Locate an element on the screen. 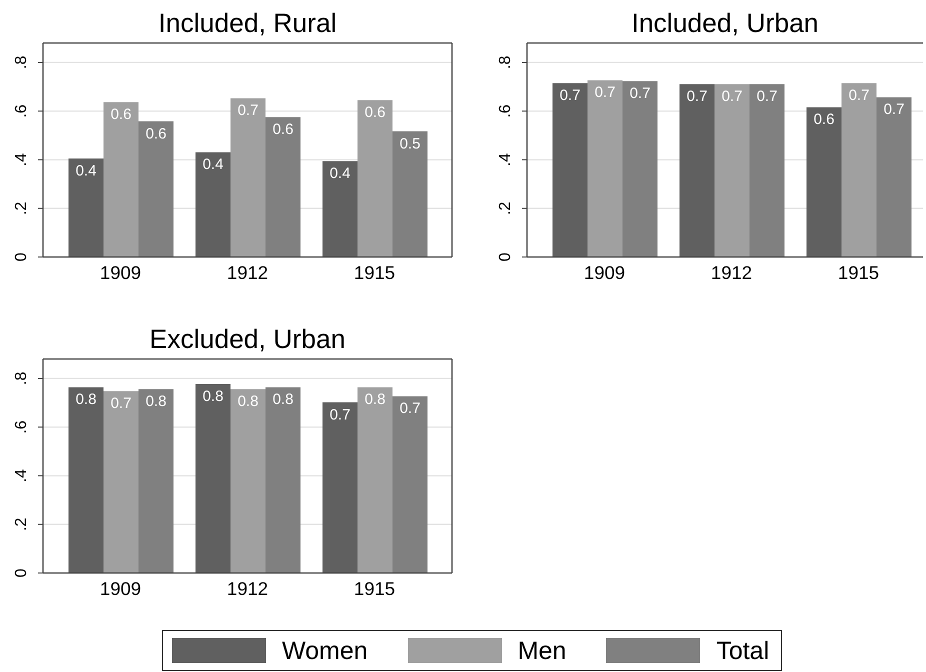  chart-title: Included, Rural is located at coordinates (247, 23).